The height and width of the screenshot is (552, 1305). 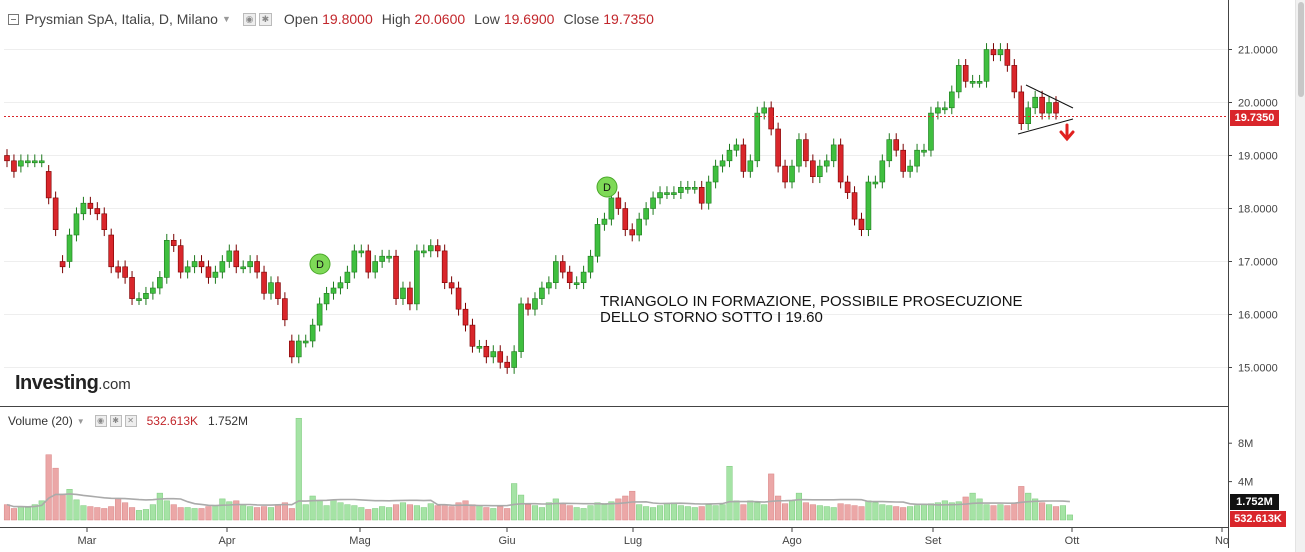 What do you see at coordinates (13, 19) in the screenshot?
I see `collapse-icon` at bounding box center [13, 19].